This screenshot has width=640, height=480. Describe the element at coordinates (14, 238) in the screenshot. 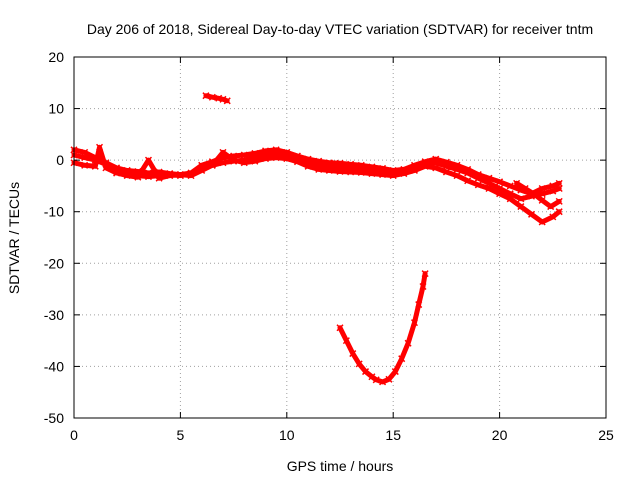

I see `y-axis-label: SDTVAR / TECUs` at that location.